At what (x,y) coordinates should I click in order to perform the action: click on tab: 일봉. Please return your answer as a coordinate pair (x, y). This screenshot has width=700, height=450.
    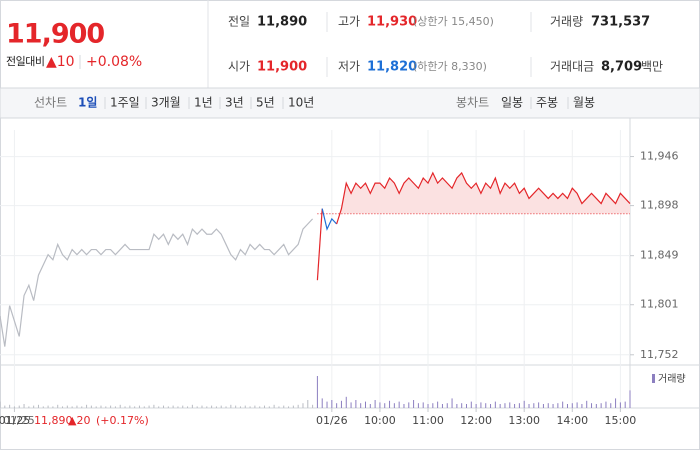
    Looking at the image, I should click on (512, 103).